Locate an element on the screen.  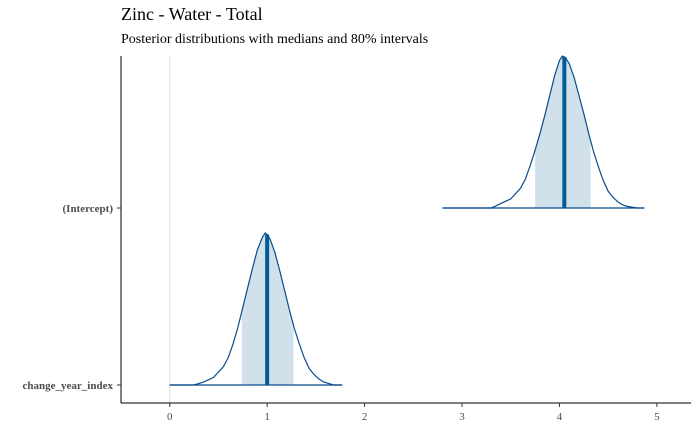
ridge-change-year-index is located at coordinates (256, 309).